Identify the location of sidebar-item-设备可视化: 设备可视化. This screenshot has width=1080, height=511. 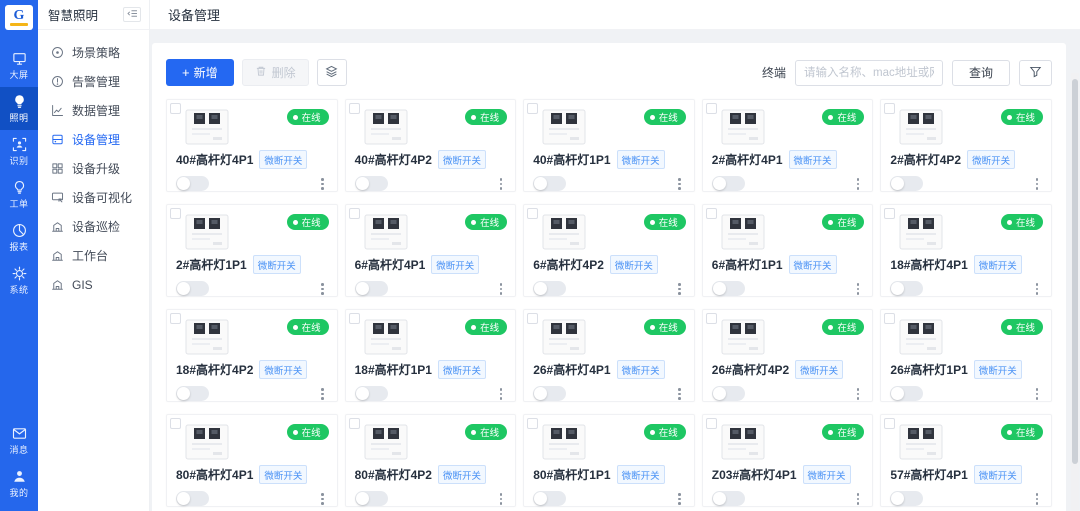
(93, 197).